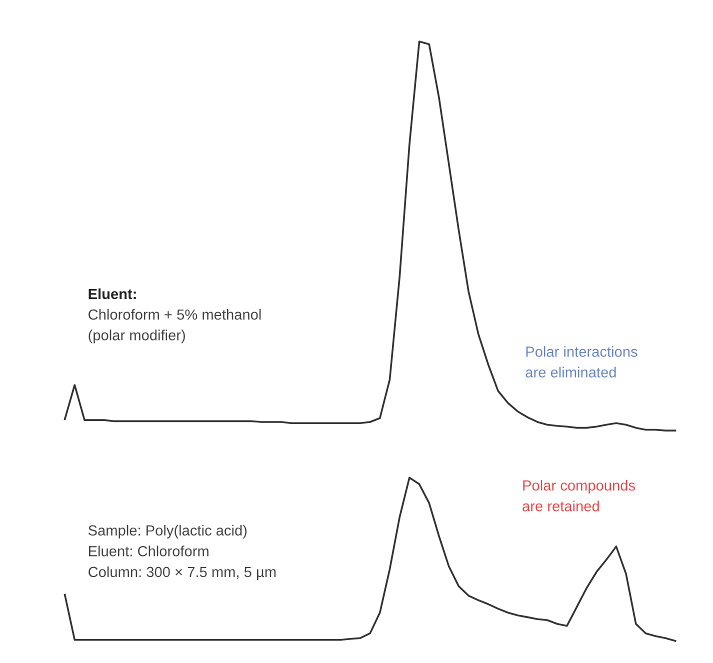 The height and width of the screenshot is (663, 713). What do you see at coordinates (167, 531) in the screenshot?
I see `annotation: Sample: Poly(lactic acid)` at bounding box center [167, 531].